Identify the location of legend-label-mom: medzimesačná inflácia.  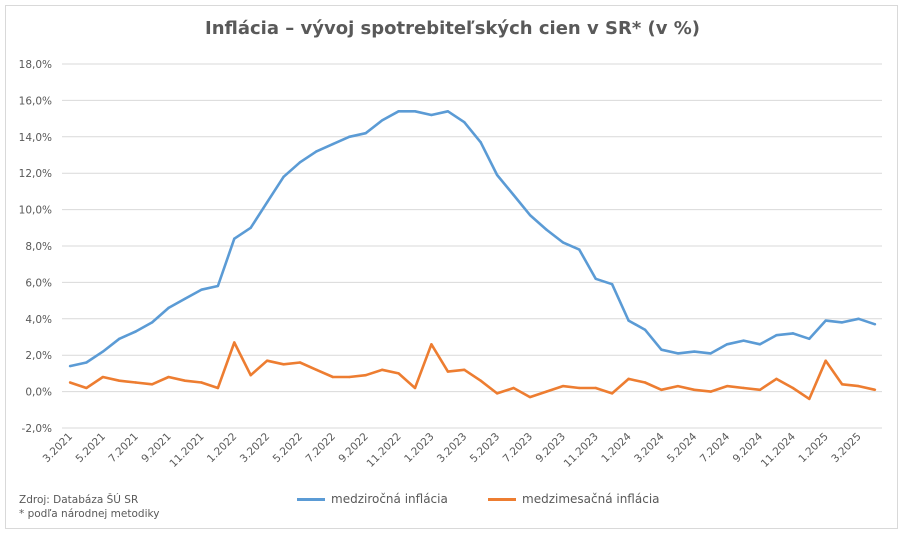
(591, 499).